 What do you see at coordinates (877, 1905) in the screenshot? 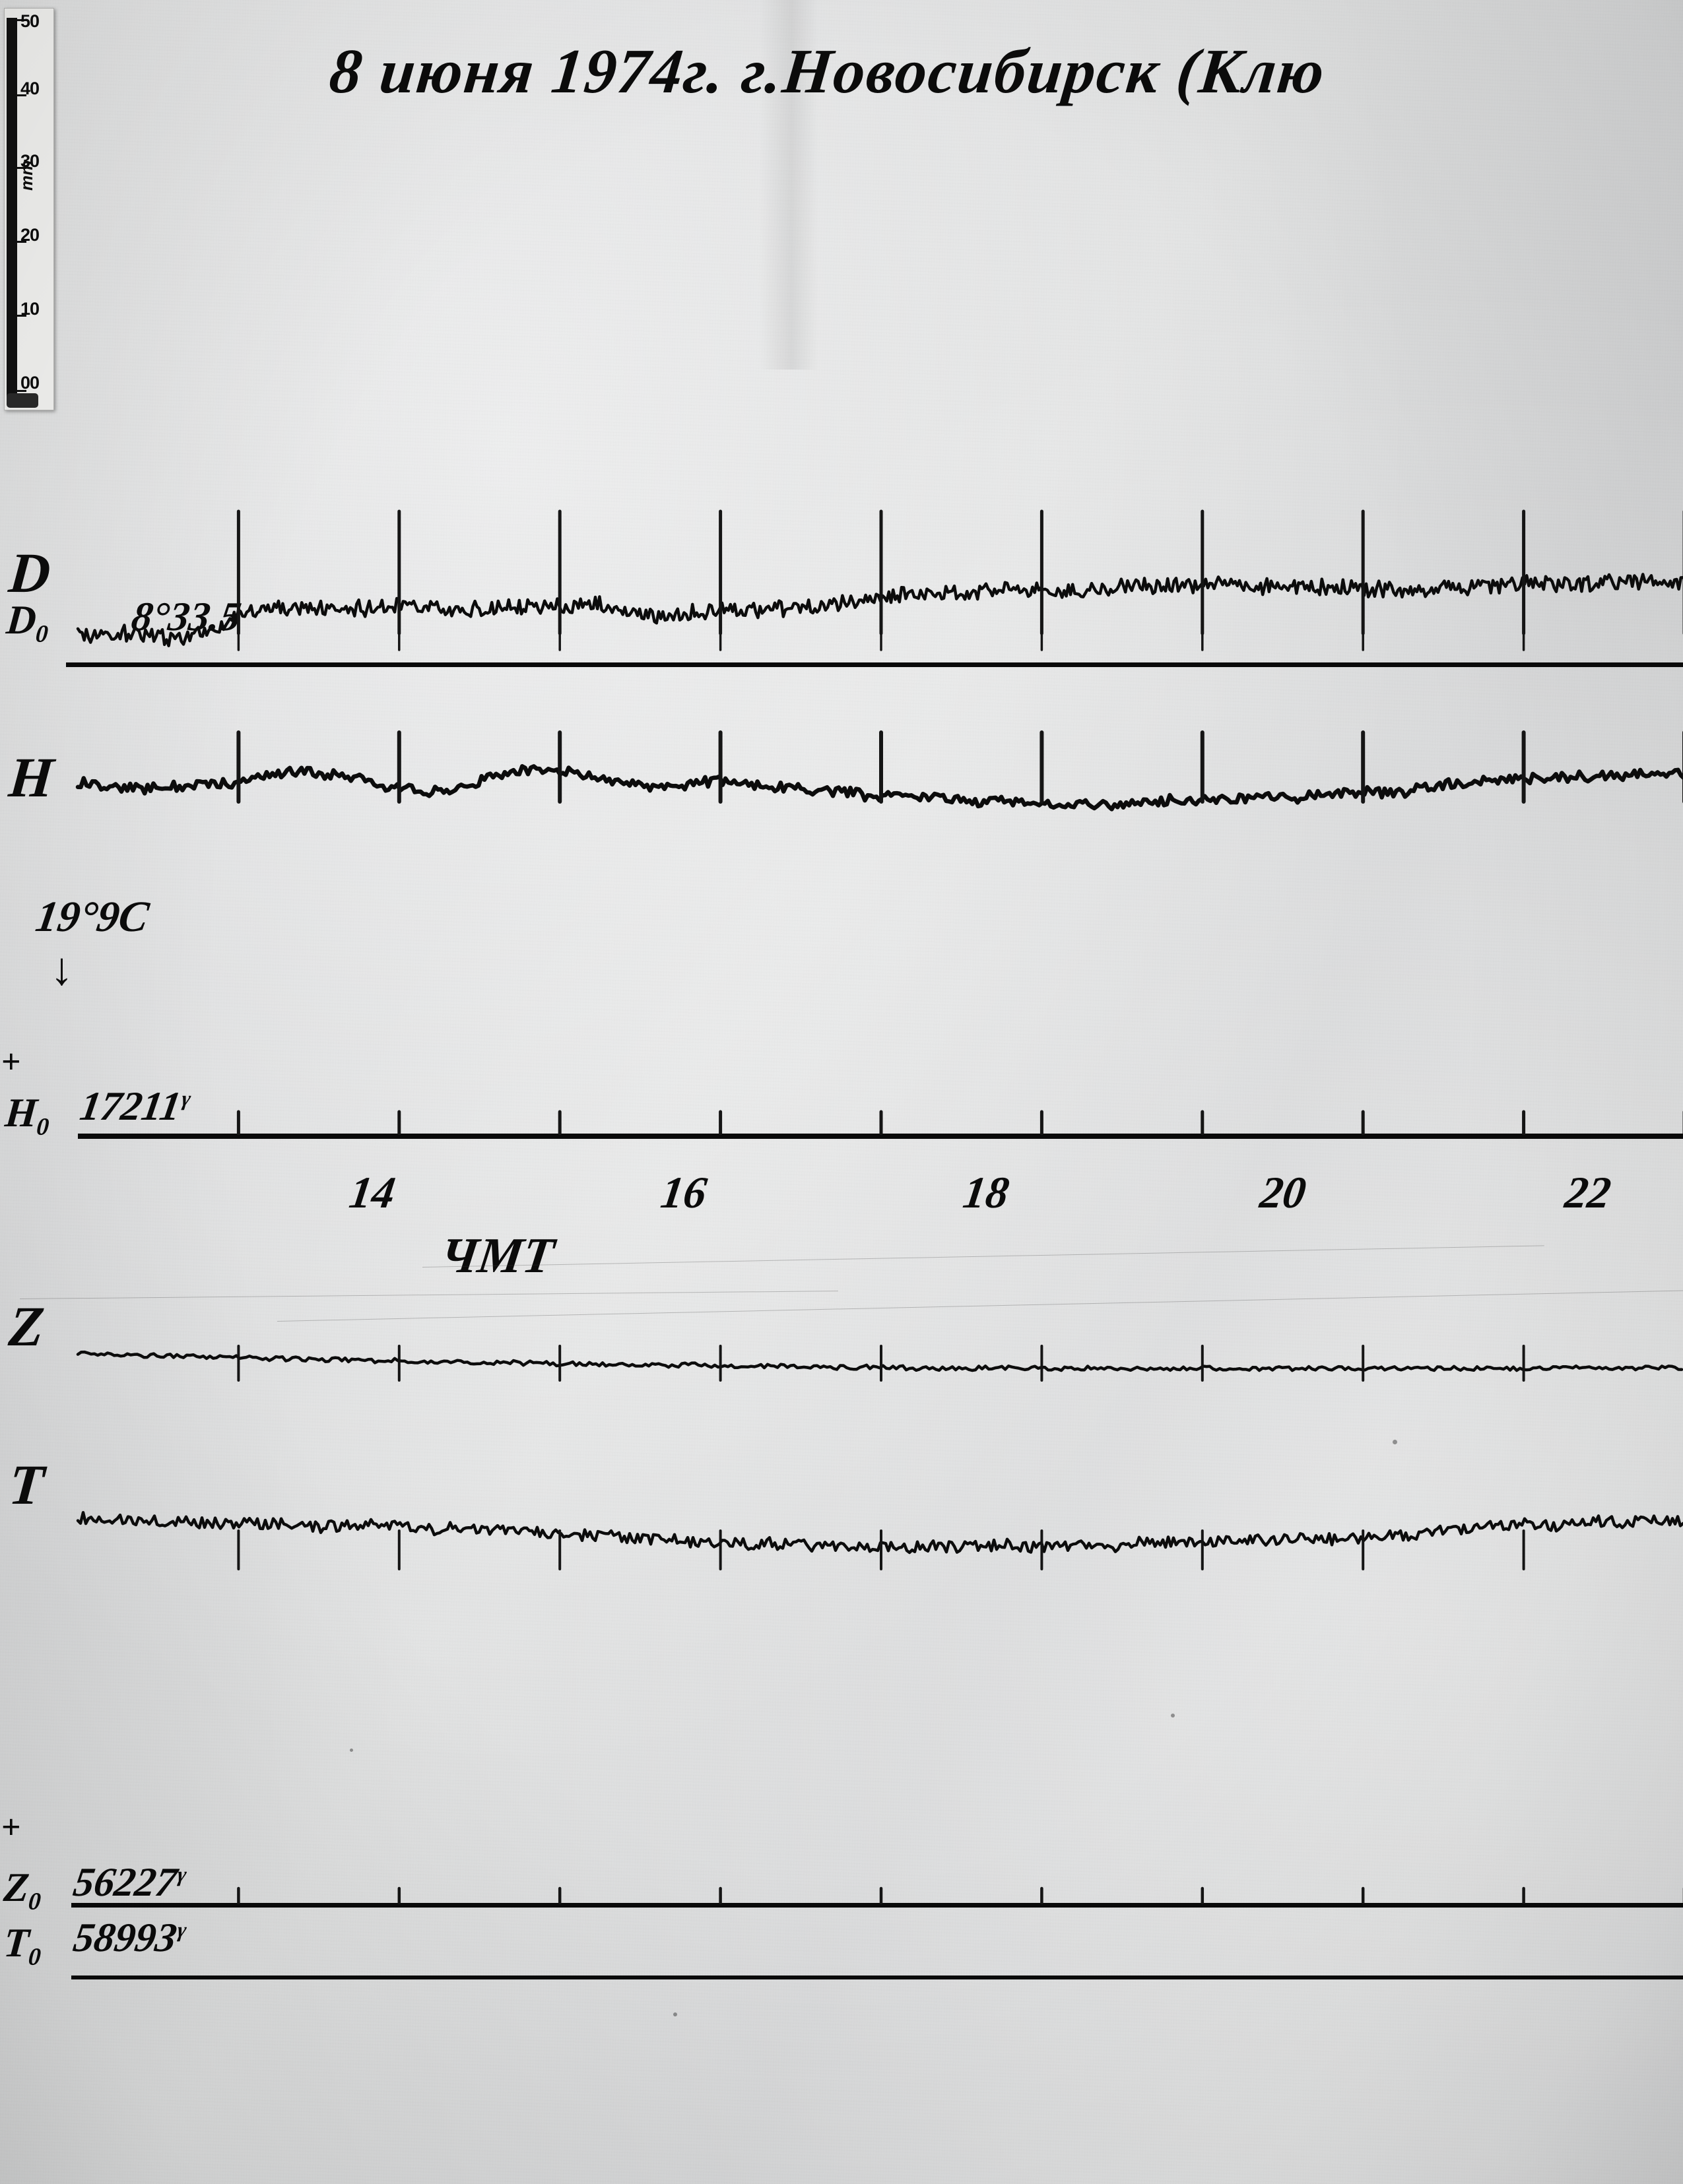
I see `baseline-z` at bounding box center [877, 1905].